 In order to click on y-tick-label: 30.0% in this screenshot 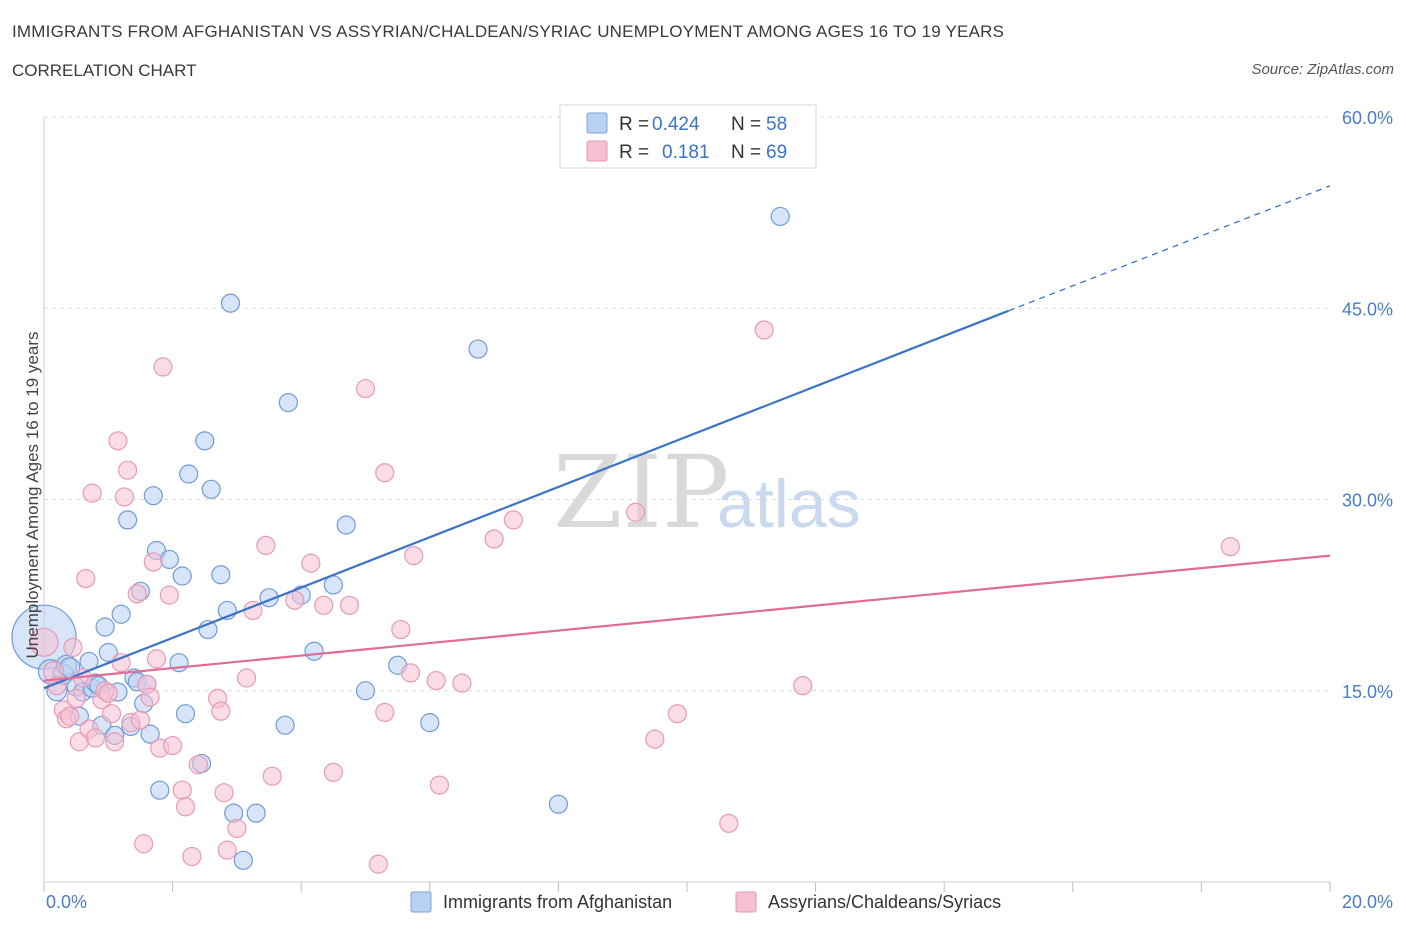, I will do `click(1367, 501)`.